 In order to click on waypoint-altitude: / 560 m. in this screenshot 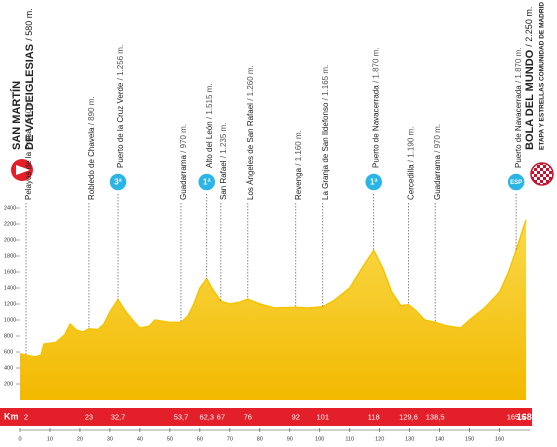, I will do `click(28, 112)`.